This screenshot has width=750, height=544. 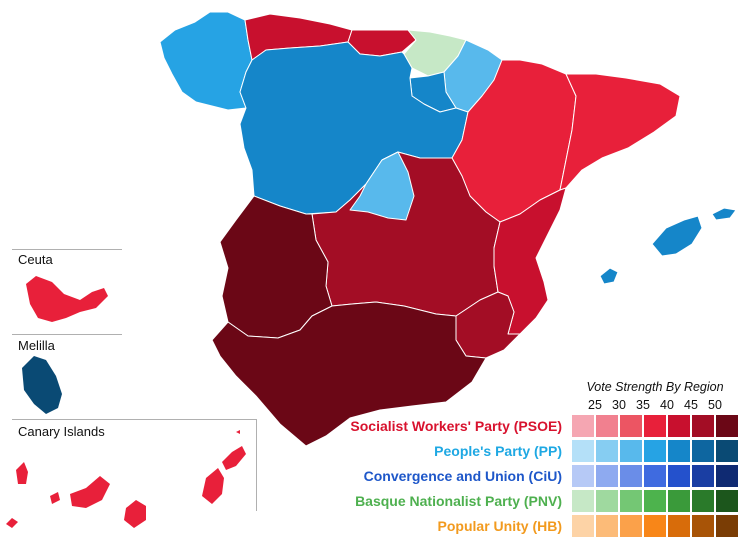 I want to click on legend-row-pnv: Basque Nationalist Party (PNV), so click(x=536, y=501).